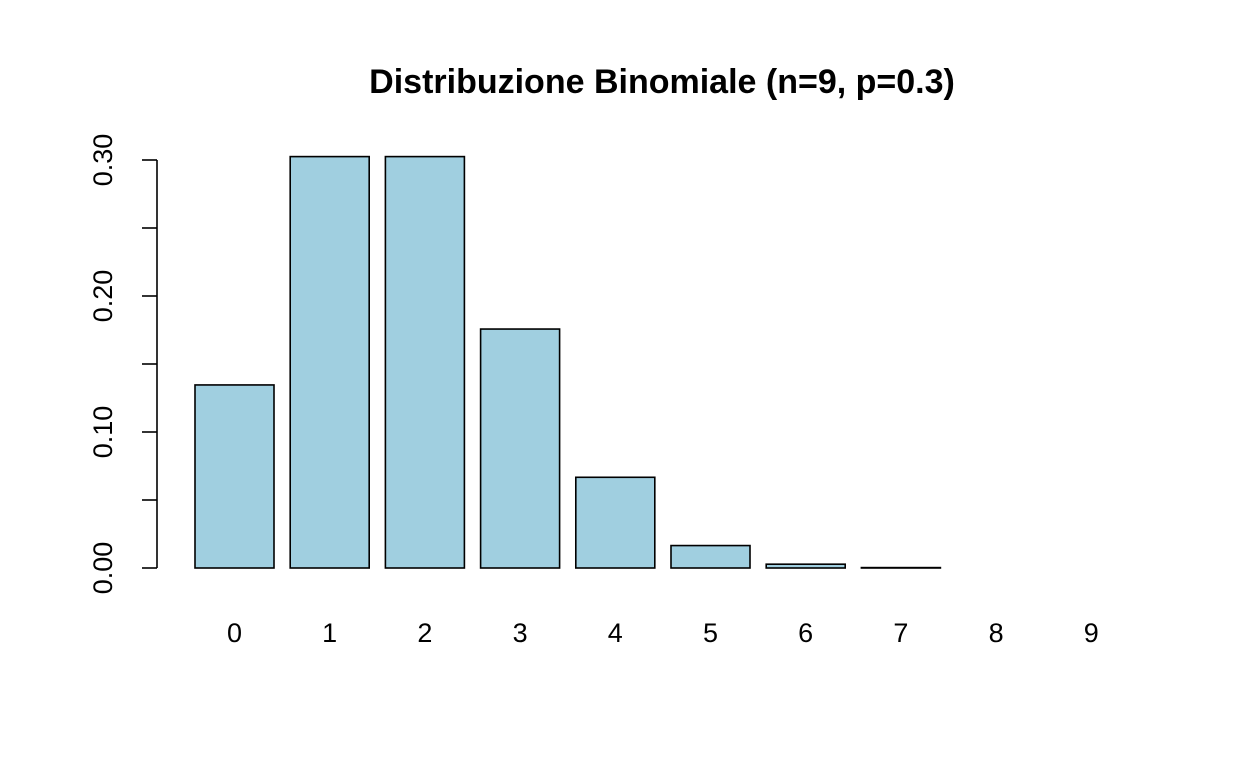 The width and height of the screenshot is (1248, 768). What do you see at coordinates (103, 568) in the screenshot?
I see `y-tick-label: 0.00` at bounding box center [103, 568].